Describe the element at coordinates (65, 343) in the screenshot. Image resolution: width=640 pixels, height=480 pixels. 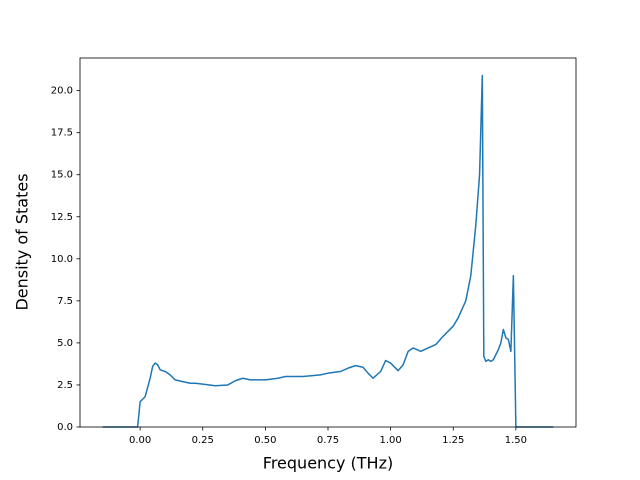
I see `y-tick-label: 5.0` at that location.